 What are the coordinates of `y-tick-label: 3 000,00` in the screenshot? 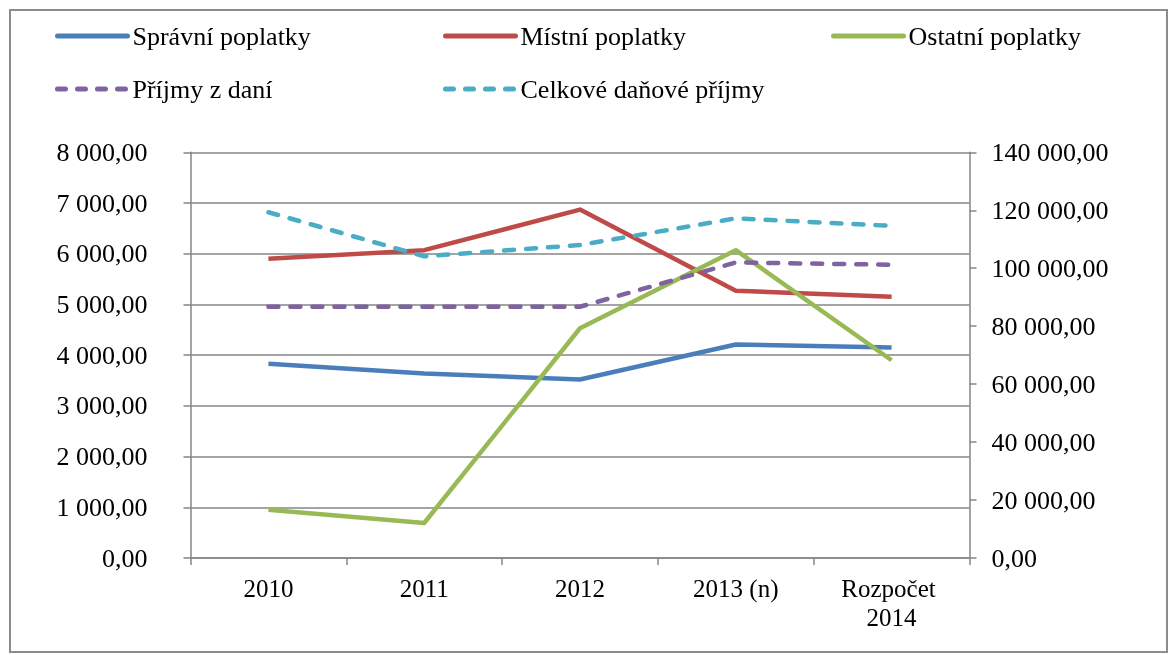 It's located at (102, 406).